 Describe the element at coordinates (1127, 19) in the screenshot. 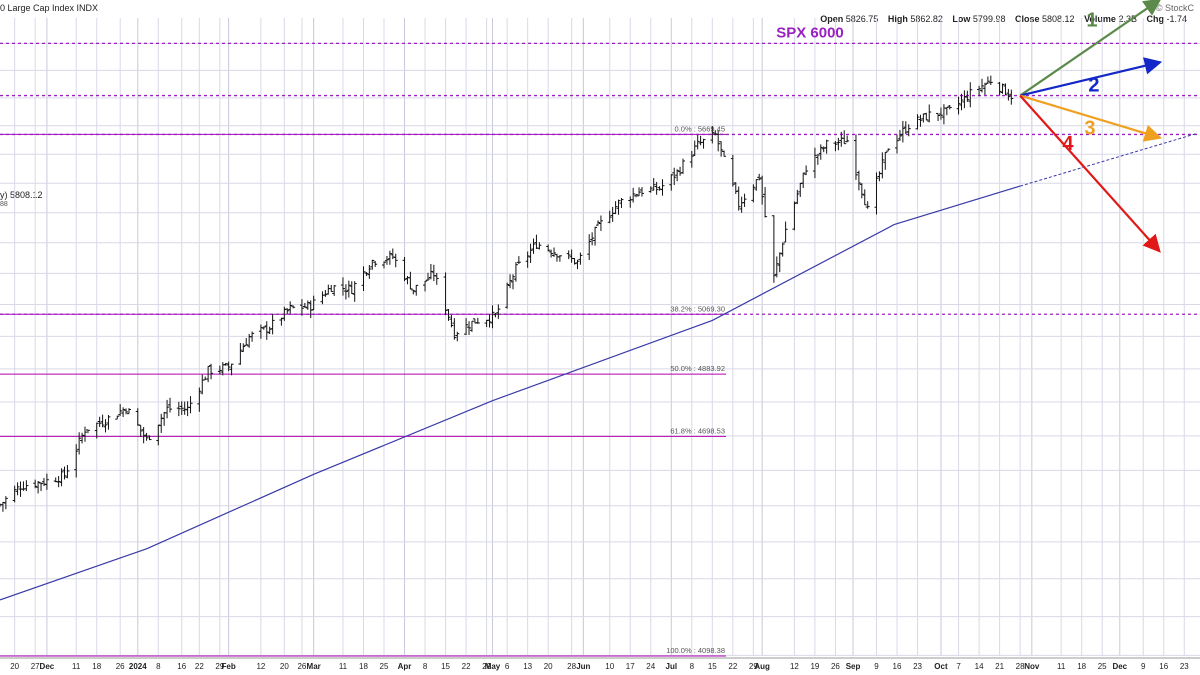

I see `volume-value: 2.3B` at that location.